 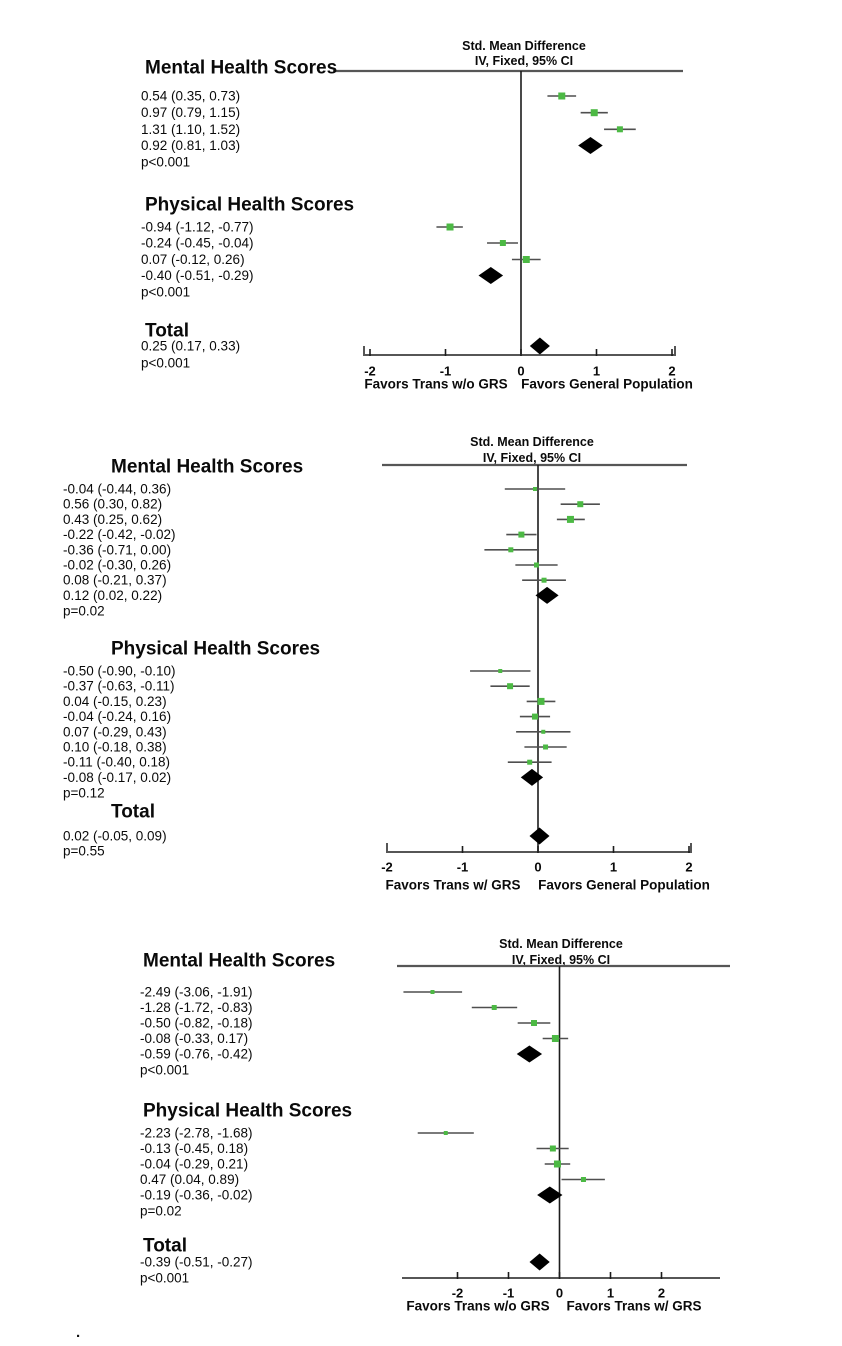 I want to click on study-value-label: -0.37 (-0.63, -0.11), so click(x=119, y=686).